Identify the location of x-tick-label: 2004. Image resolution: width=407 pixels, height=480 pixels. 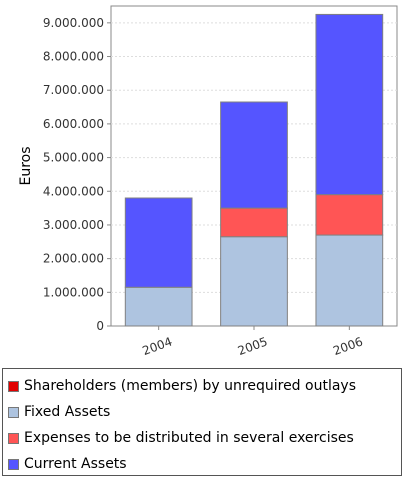
(157, 346).